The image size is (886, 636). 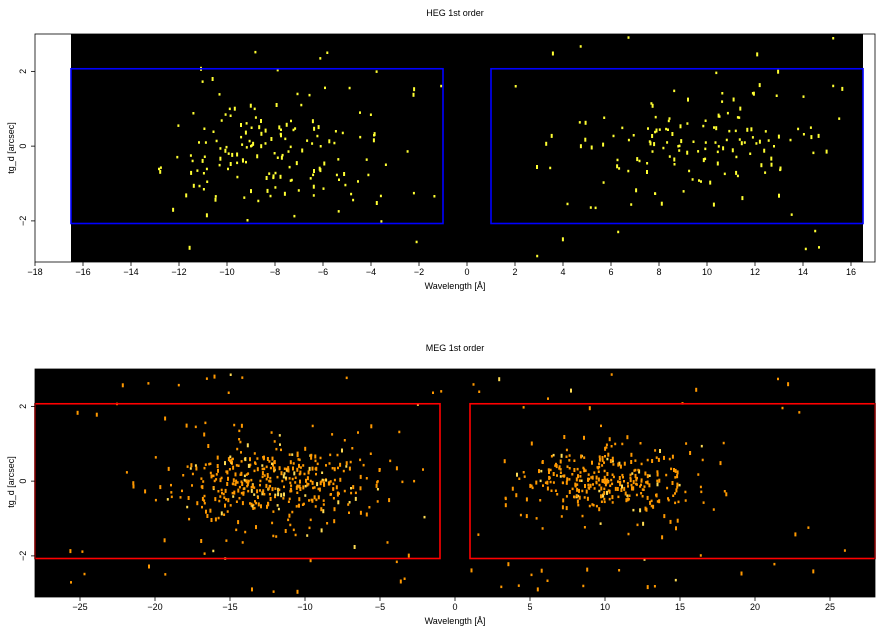 I want to click on x-tick-label: 2, so click(x=514, y=272).